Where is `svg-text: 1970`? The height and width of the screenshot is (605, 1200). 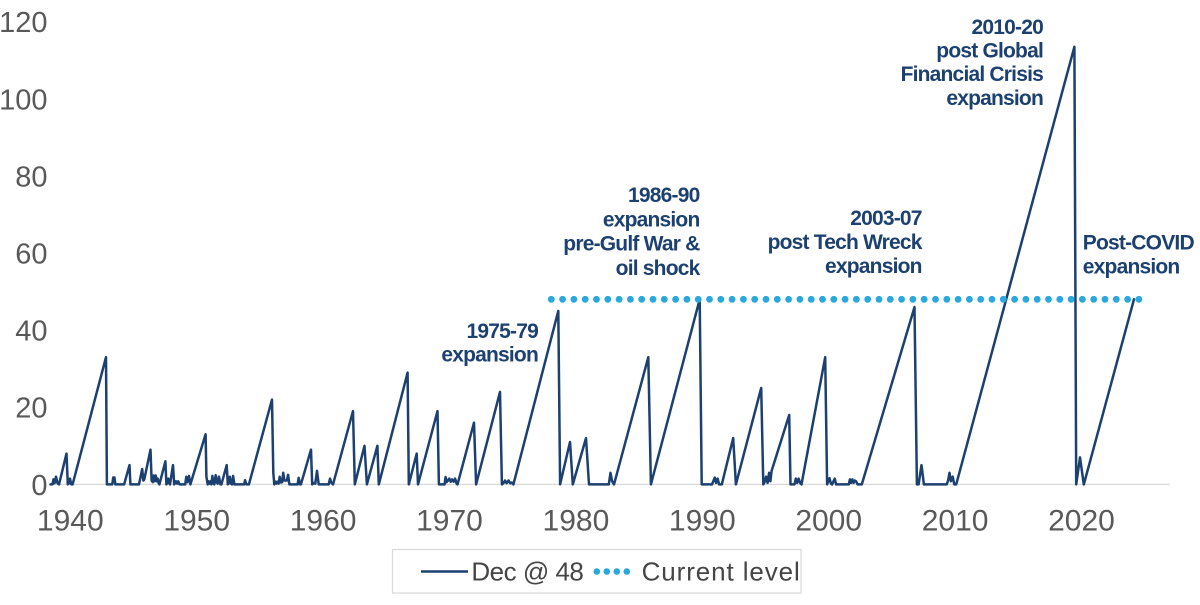 svg-text: 1970 is located at coordinates (449, 521).